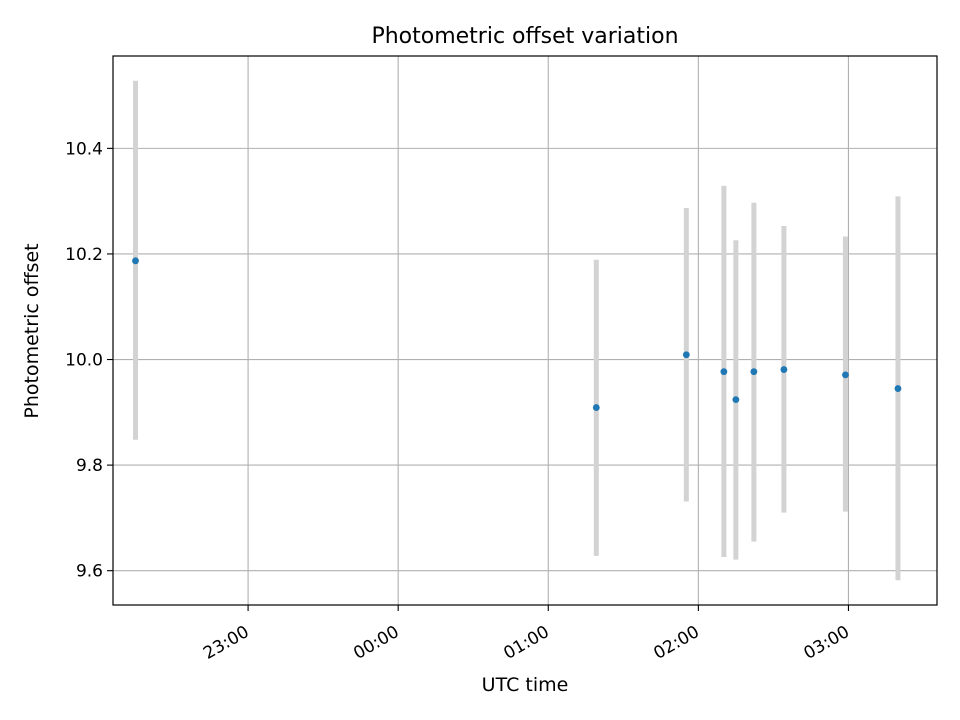 This screenshot has height=720, width=960. I want to click on y-tick-label: 9.6, so click(89, 572).